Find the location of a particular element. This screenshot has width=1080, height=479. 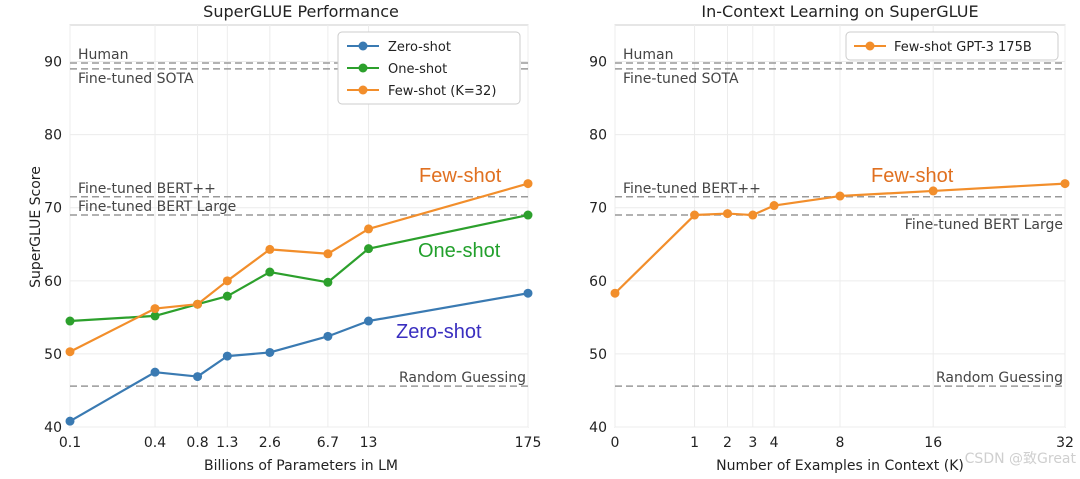

left-y-tick-label: 40 is located at coordinates (53, 428).